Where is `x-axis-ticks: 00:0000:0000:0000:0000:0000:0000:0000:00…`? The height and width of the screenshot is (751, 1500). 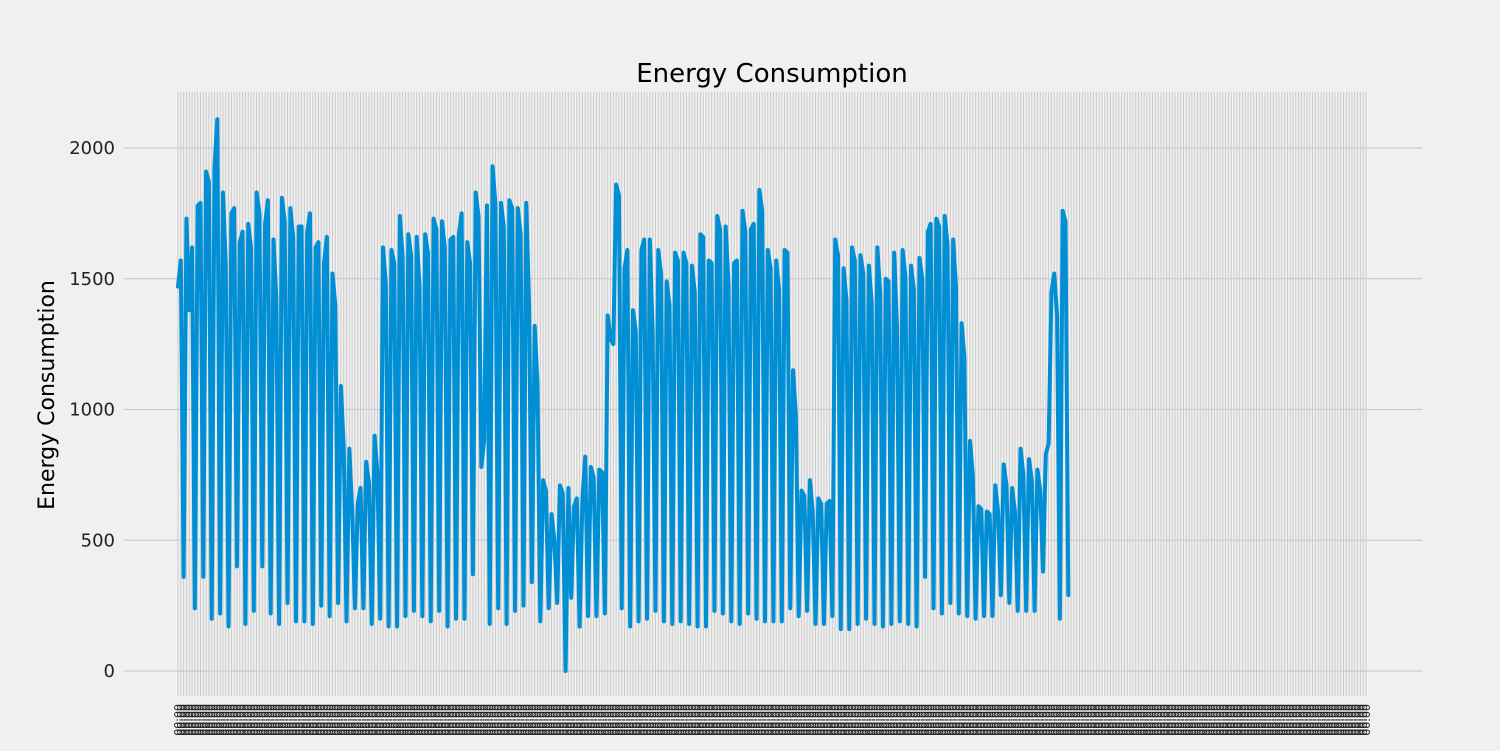 x-axis-ticks: 00:0000:0000:0000:0000:0000:0000:0000:00… is located at coordinates (772, 720).